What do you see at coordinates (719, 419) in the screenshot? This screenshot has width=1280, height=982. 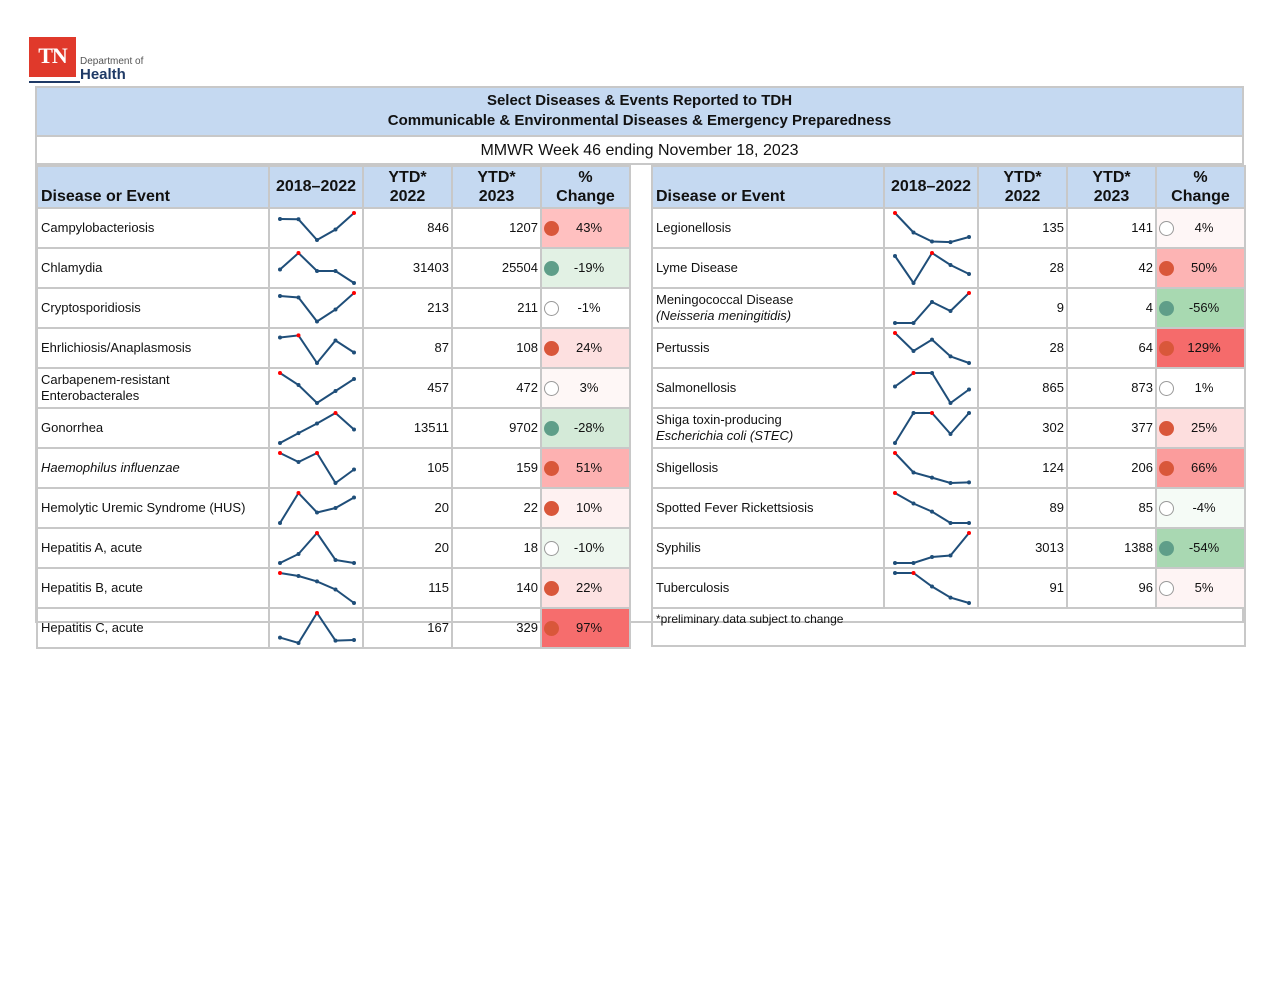 I see `disease-name: Shiga toxin-producing` at bounding box center [719, 419].